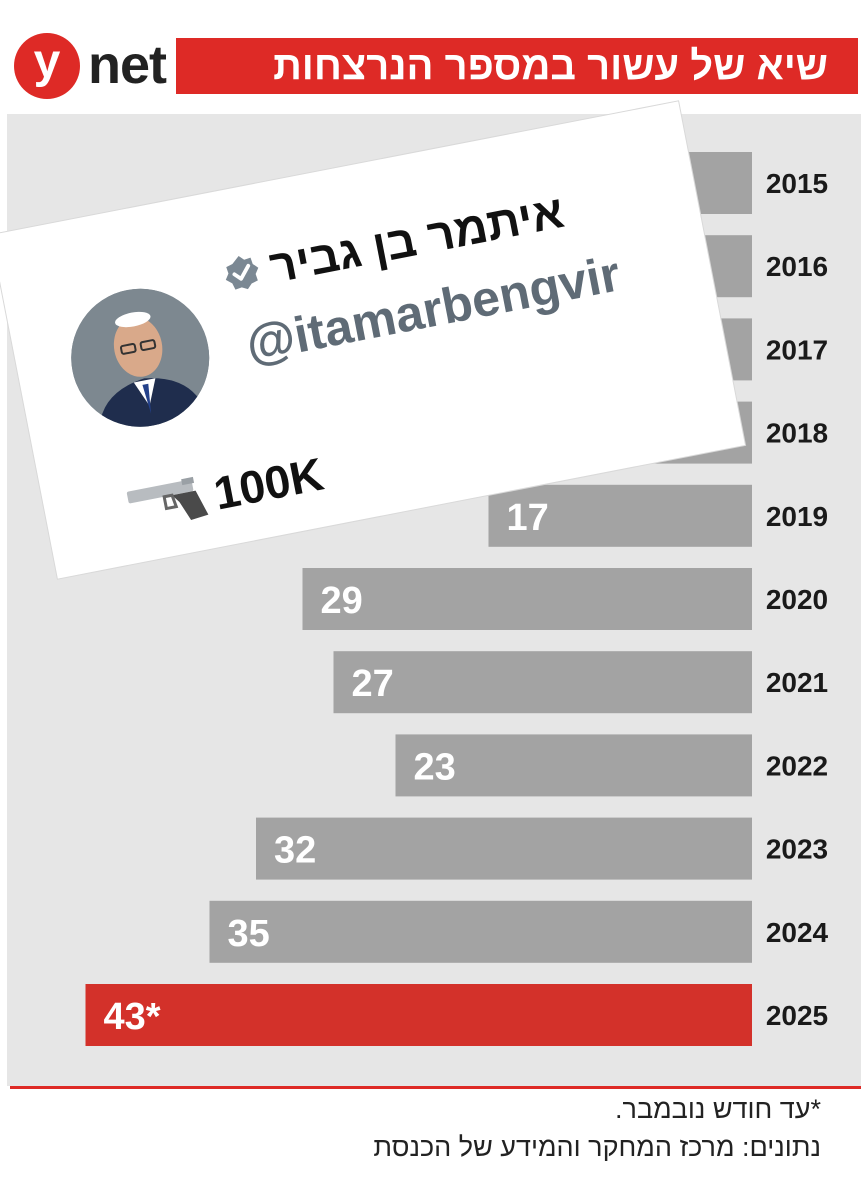 This screenshot has width=861, height=1200. What do you see at coordinates (620, 515) in the screenshot?
I see `bar-2019` at bounding box center [620, 515].